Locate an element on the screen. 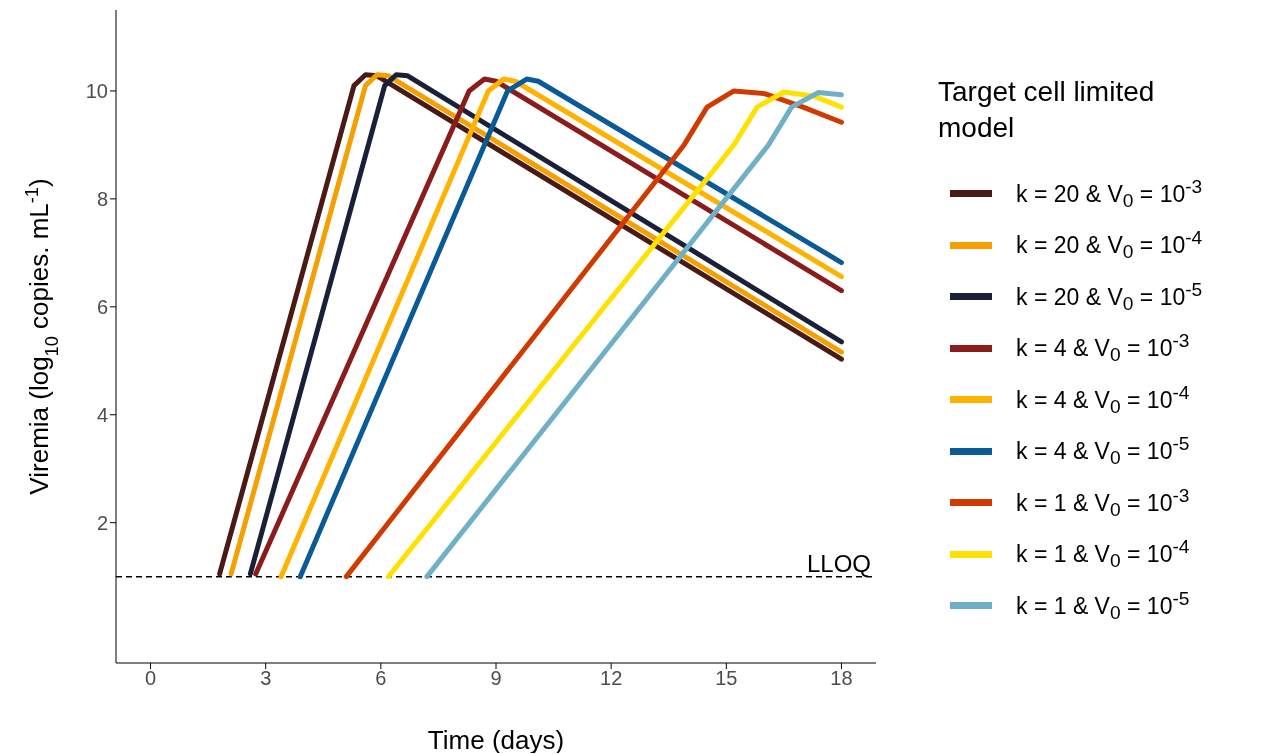  y-tick-label: 8 is located at coordinates (102, 198).